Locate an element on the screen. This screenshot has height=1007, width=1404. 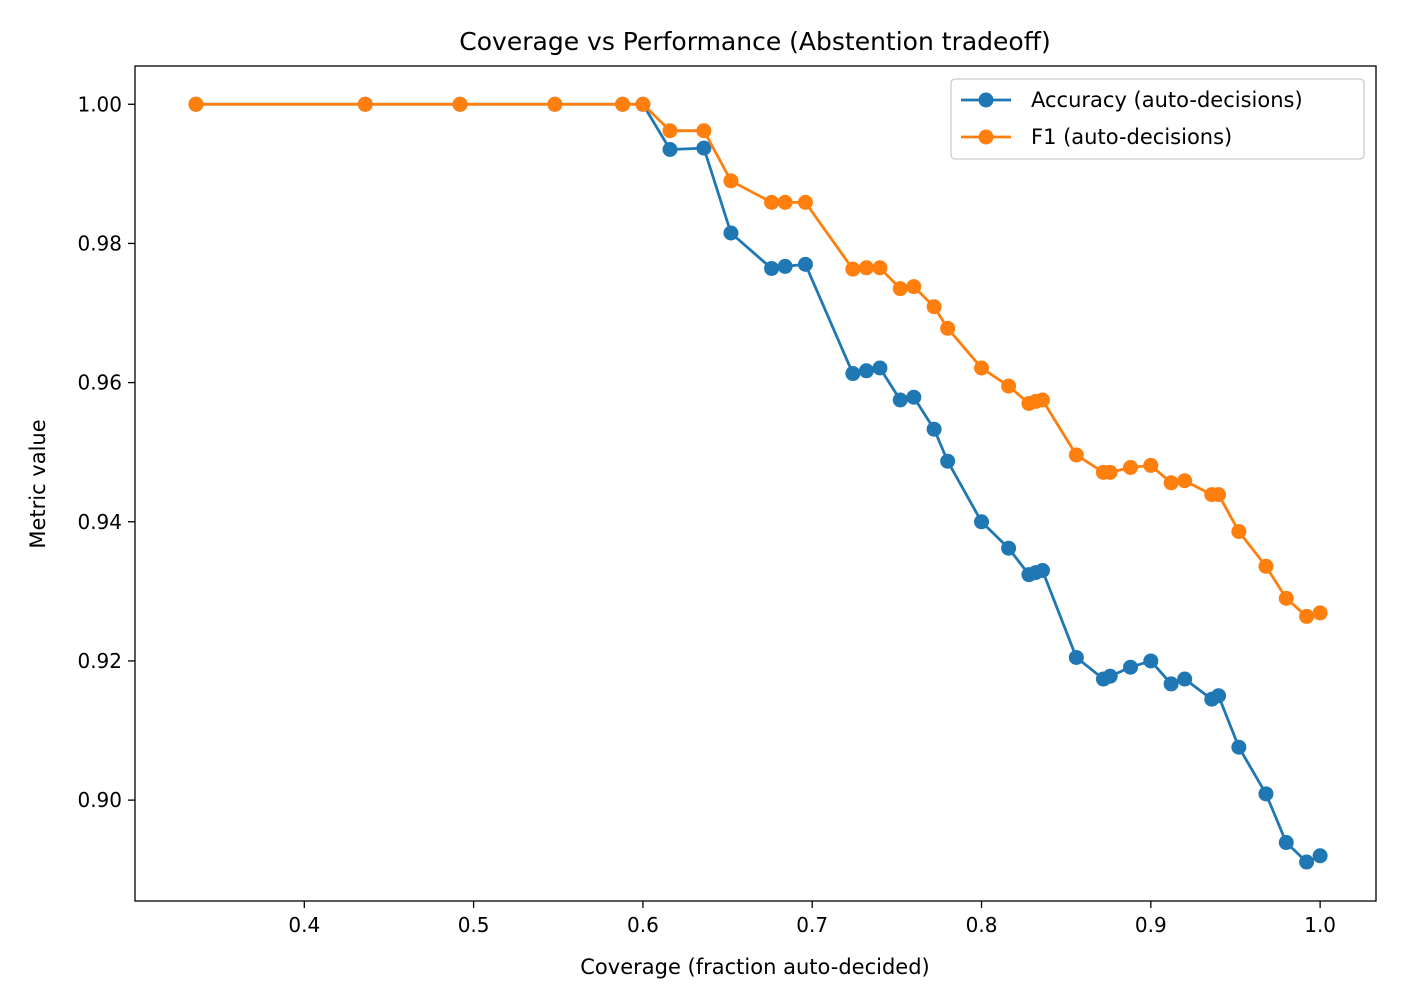
x-axis-label: Coverage (fraction auto-decided) is located at coordinates (754, 967).